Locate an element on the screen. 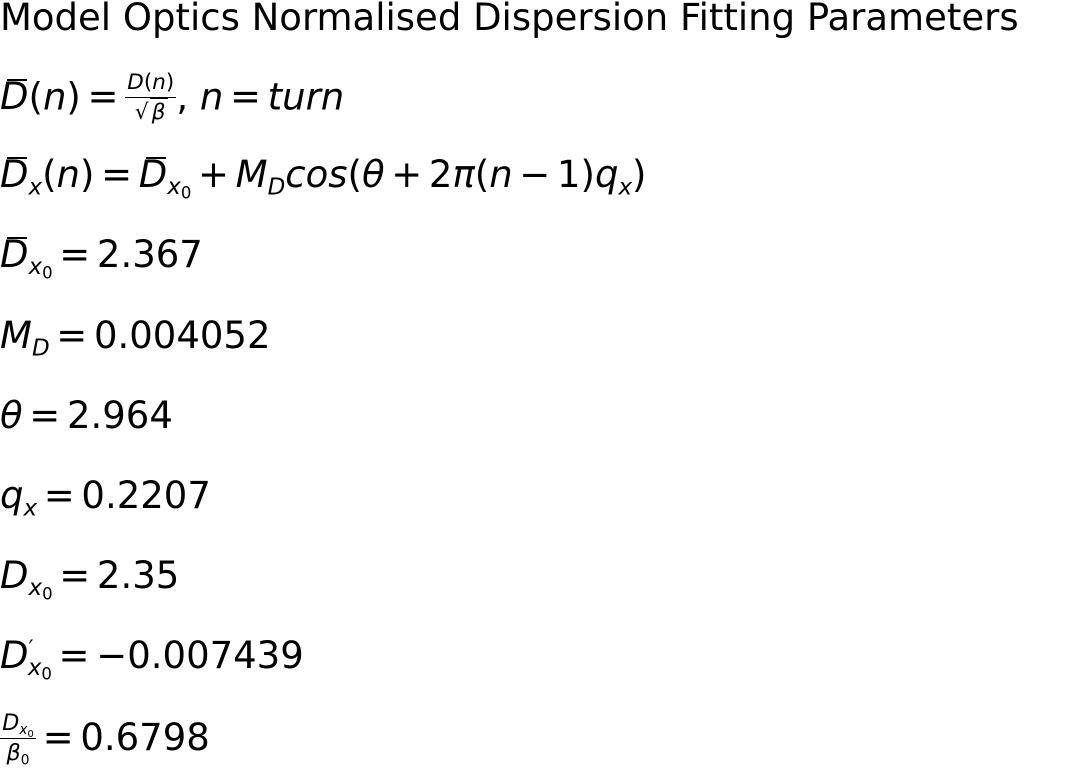  param-q-x-value: 0.2207 is located at coordinates (146, 495).